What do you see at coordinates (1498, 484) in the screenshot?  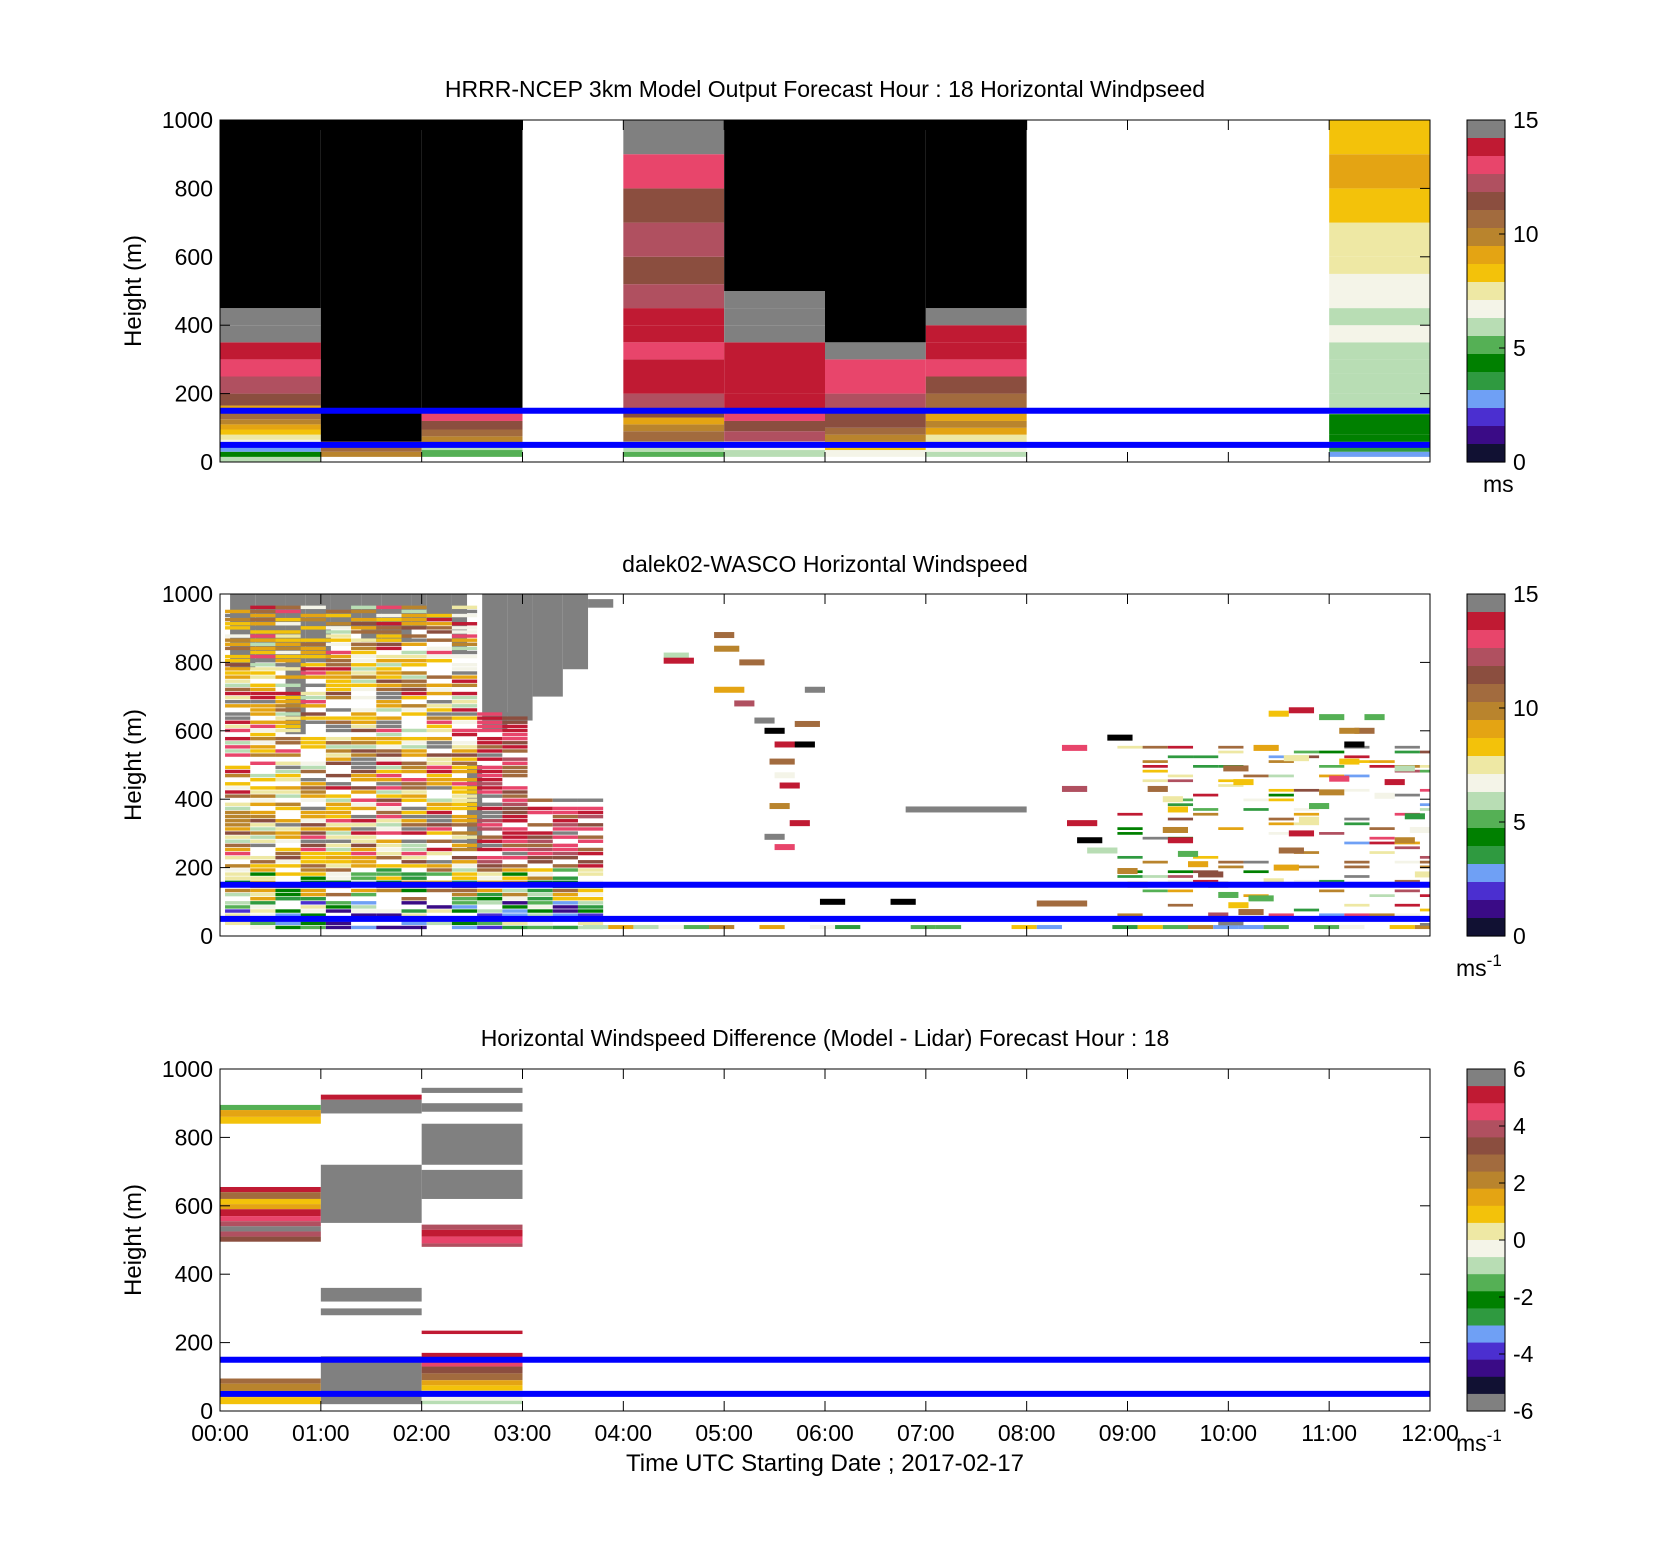 I see `colorbar-unit: ms` at bounding box center [1498, 484].